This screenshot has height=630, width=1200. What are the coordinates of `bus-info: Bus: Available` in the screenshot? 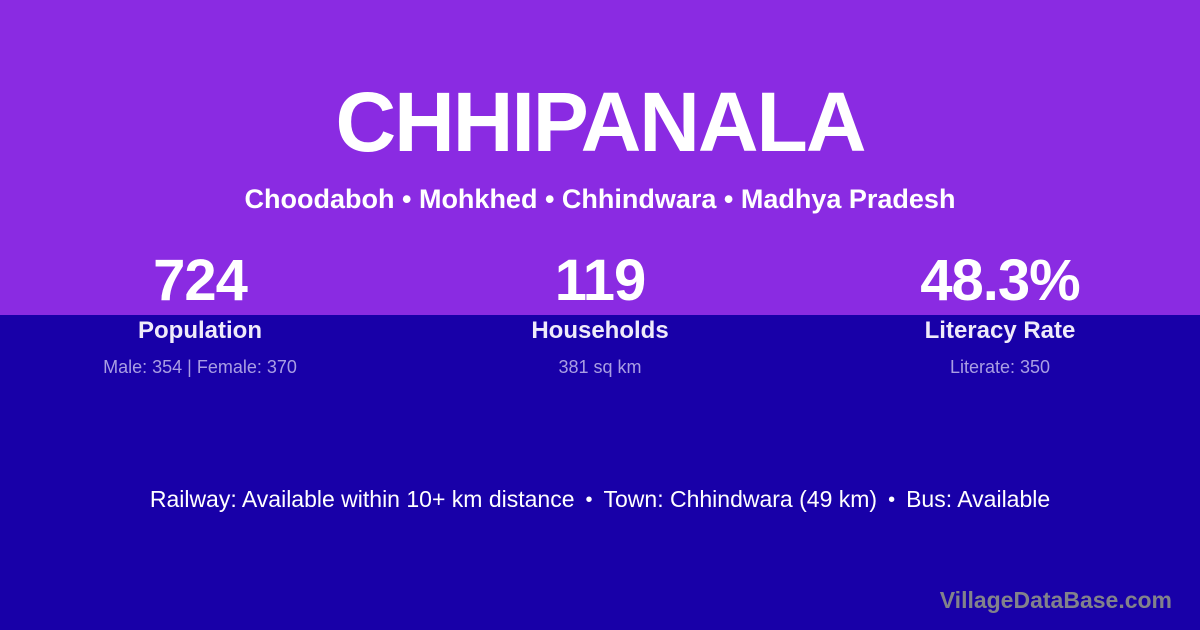 It's located at (978, 499).